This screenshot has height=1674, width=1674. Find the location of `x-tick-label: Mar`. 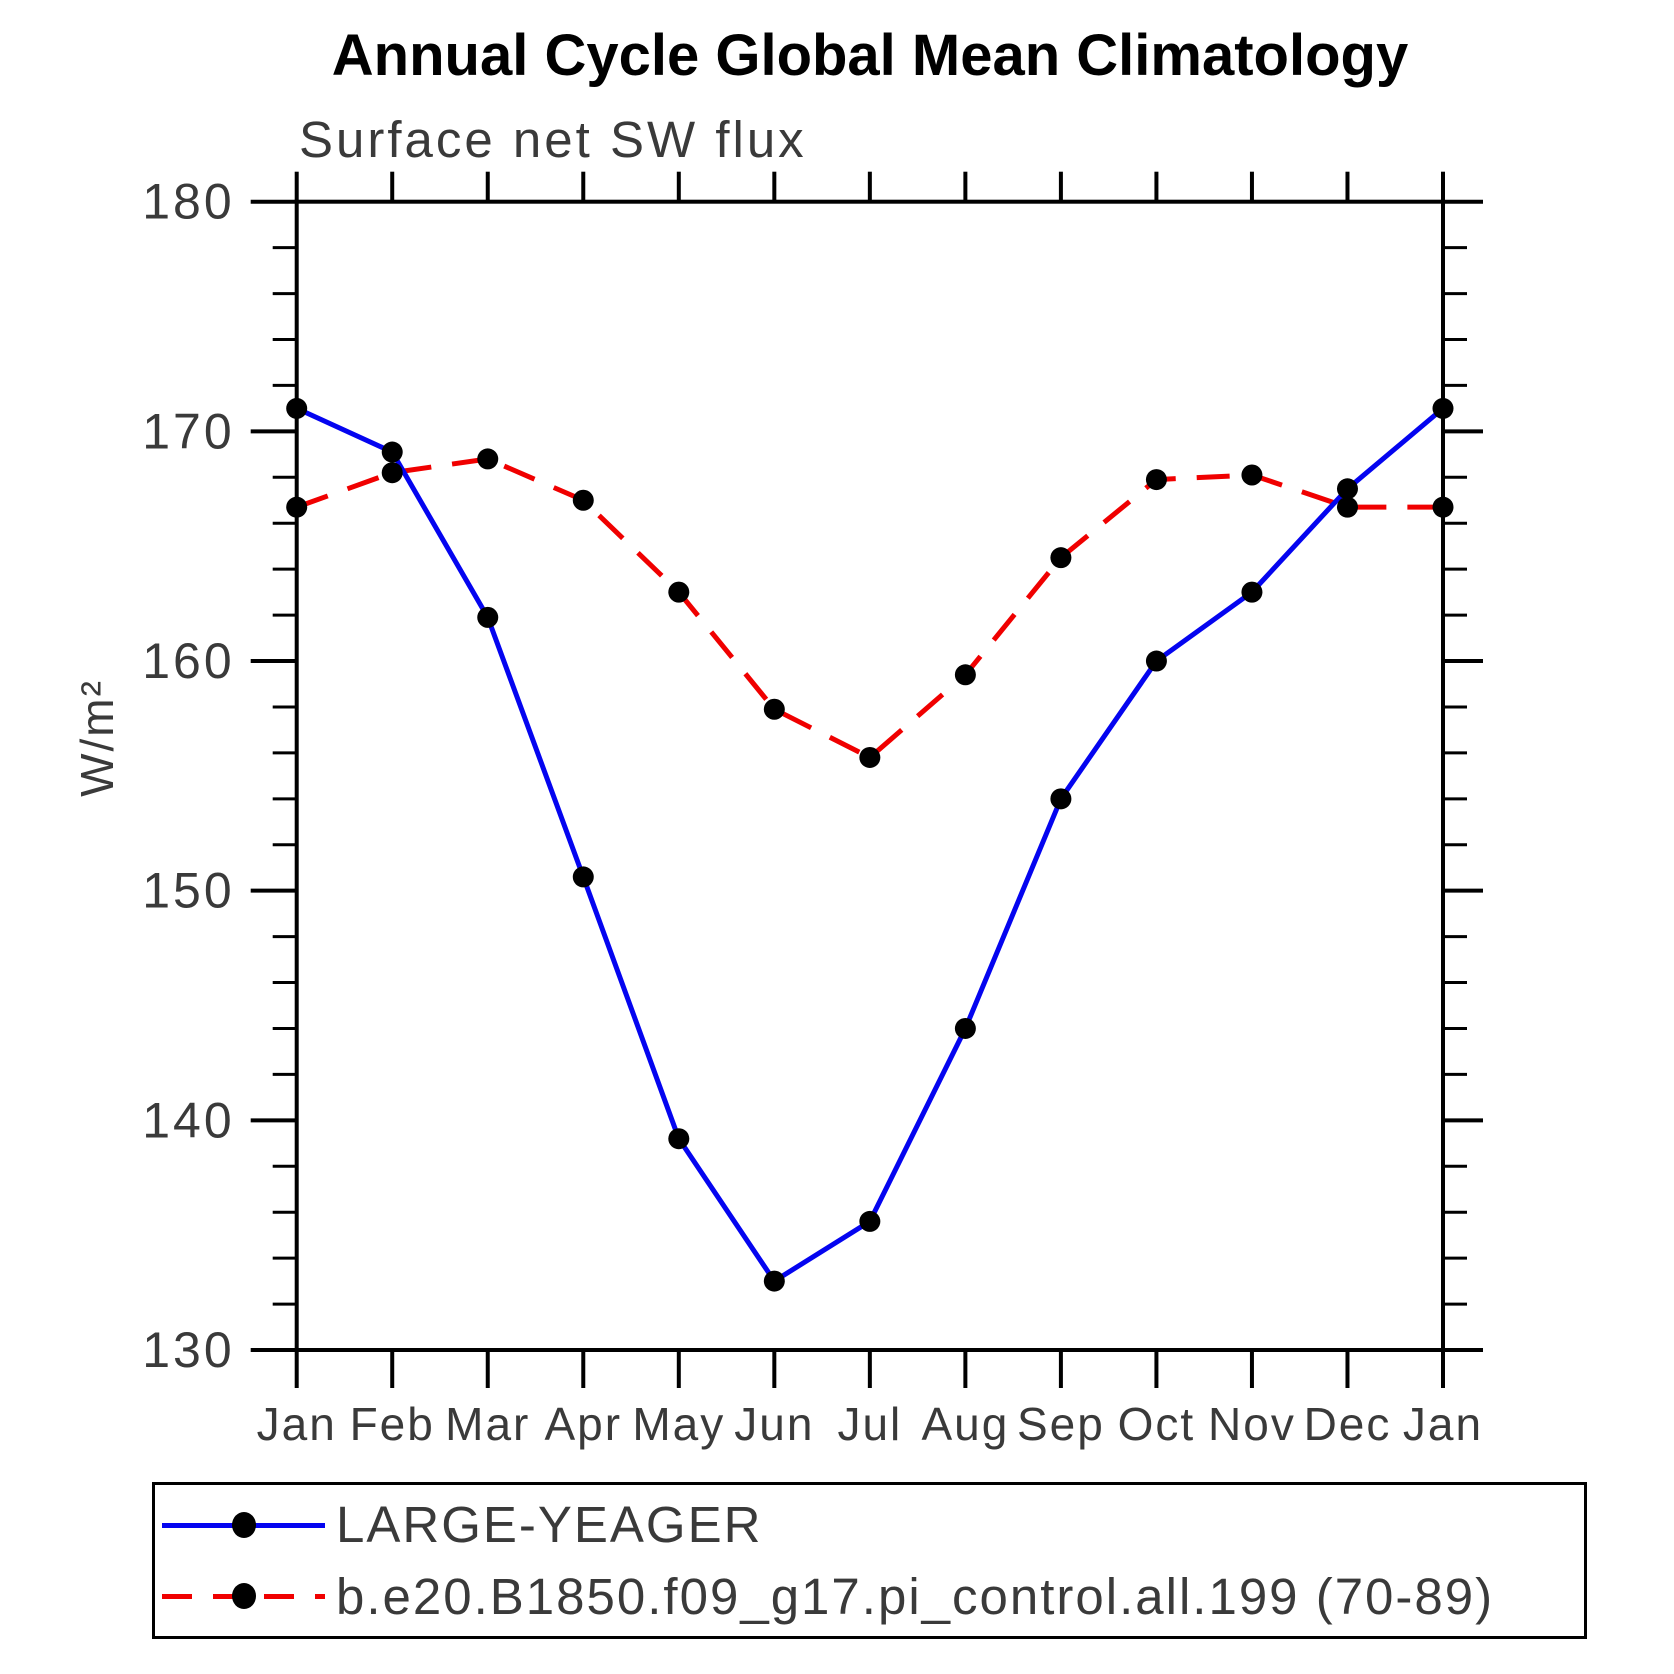

x-tick-label: Mar is located at coordinates (487, 1424).